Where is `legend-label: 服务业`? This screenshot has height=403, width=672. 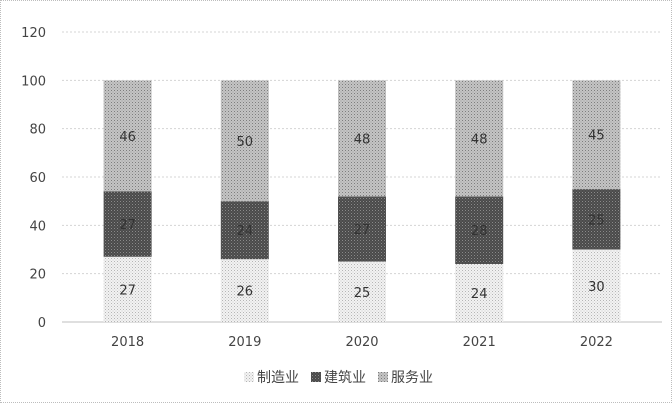 legend-label: 服务业 is located at coordinates (412, 378).